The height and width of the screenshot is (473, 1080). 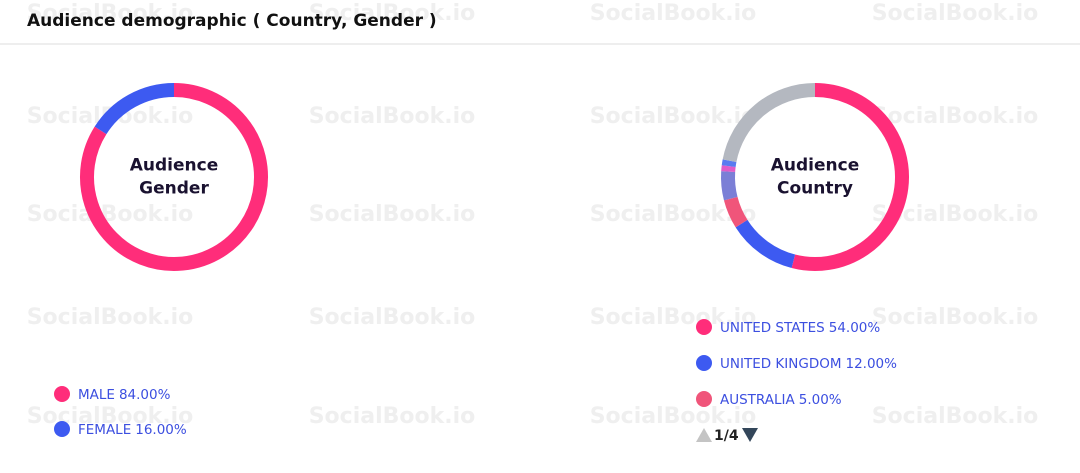 What do you see at coordinates (726, 436) in the screenshot?
I see `pager-label: 1/4` at bounding box center [726, 436].